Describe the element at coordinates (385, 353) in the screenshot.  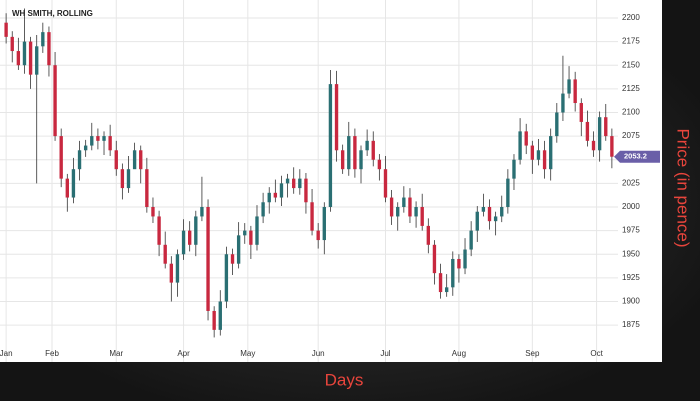
I see `x-tick-label: Jul` at that location.